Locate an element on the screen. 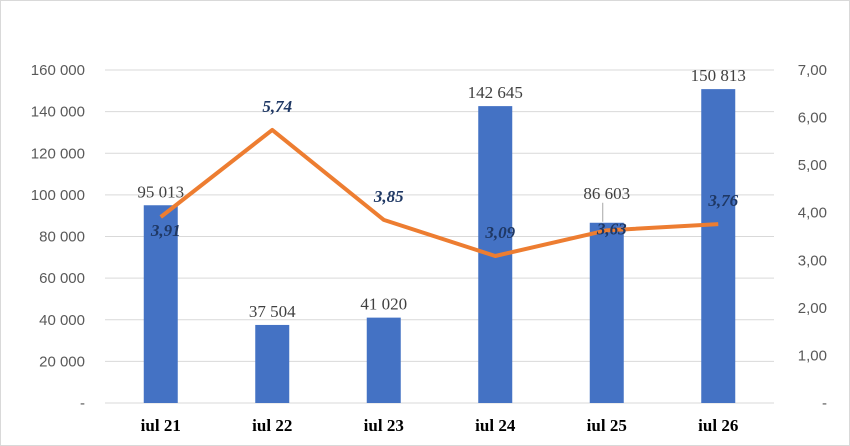 Image resolution: width=850 pixels, height=446 pixels. category-label: iul 25 is located at coordinates (607, 425).